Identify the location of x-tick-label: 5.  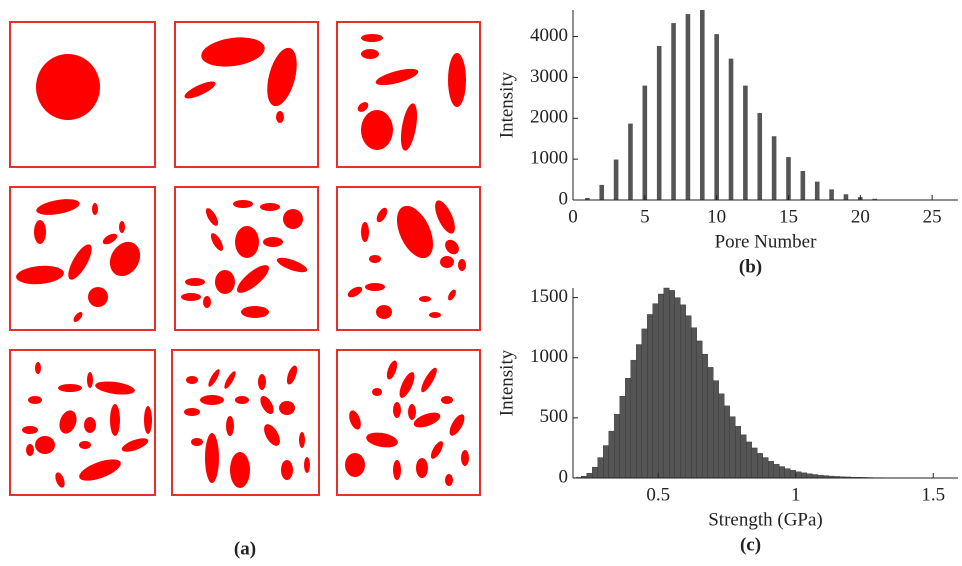
(645, 216).